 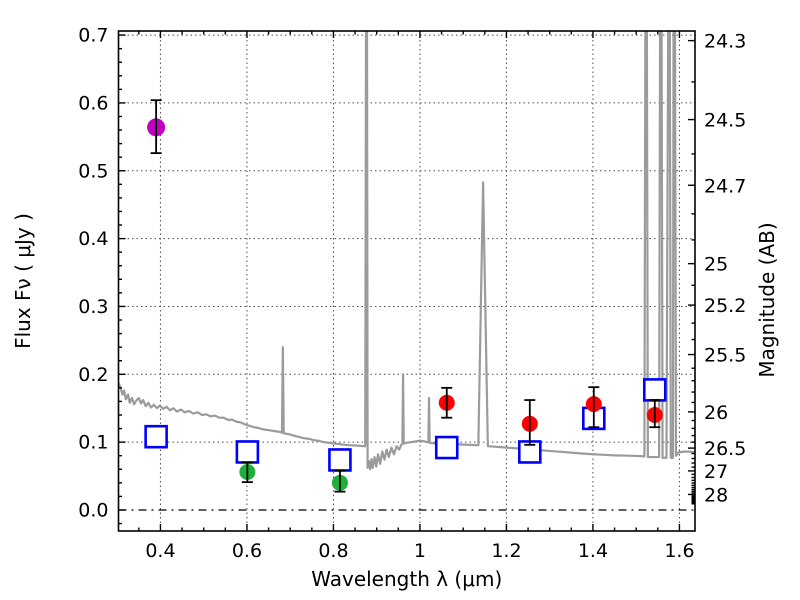 I want to click on y2-tick-label: 24.5, so click(x=725, y=121).